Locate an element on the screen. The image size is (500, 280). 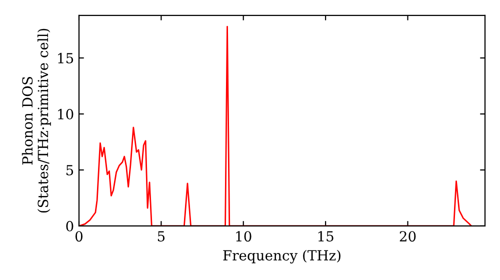
y-tick-label: 10 is located at coordinates (66, 114).